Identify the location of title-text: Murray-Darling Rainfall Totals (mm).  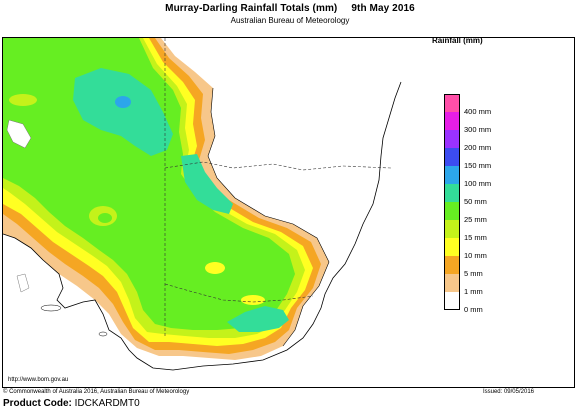
(251, 8).